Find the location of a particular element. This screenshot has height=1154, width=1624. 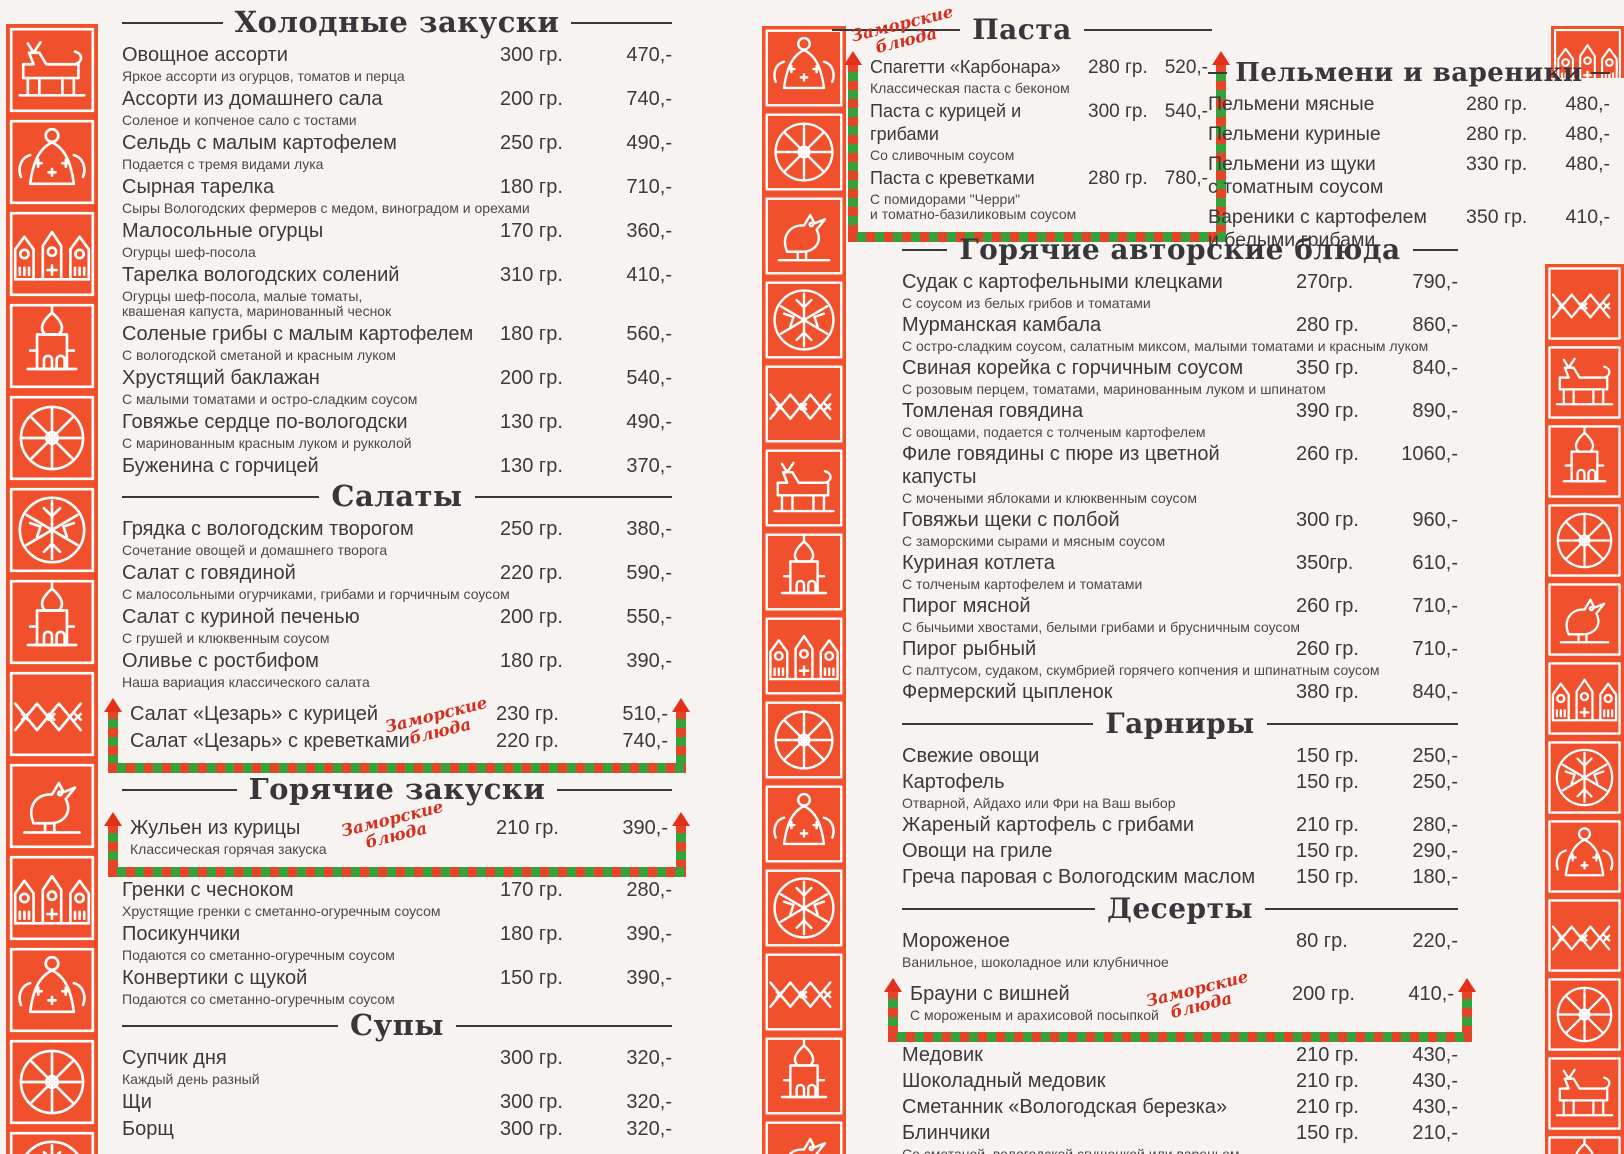

dish-price: 520,- is located at coordinates (1186, 67).